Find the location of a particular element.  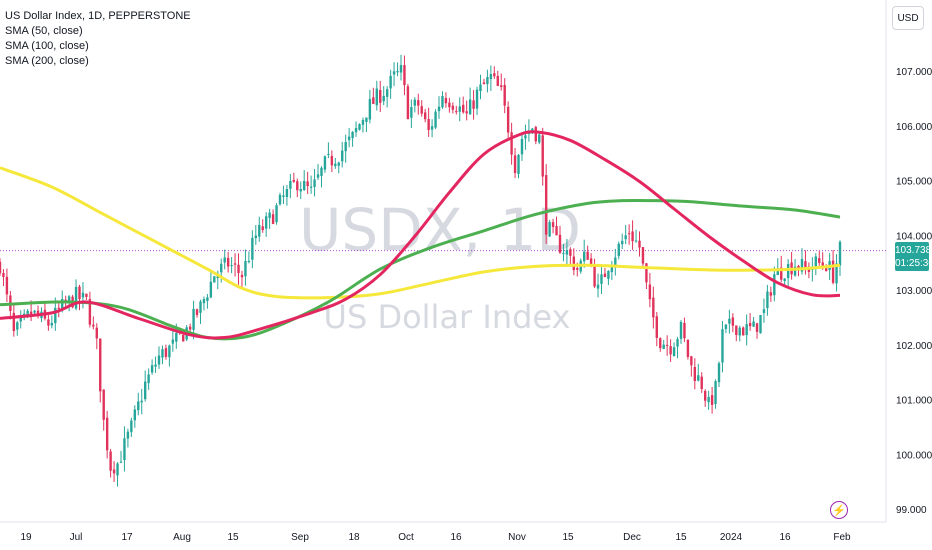

price-tick-label: 107.000 is located at coordinates (914, 72).